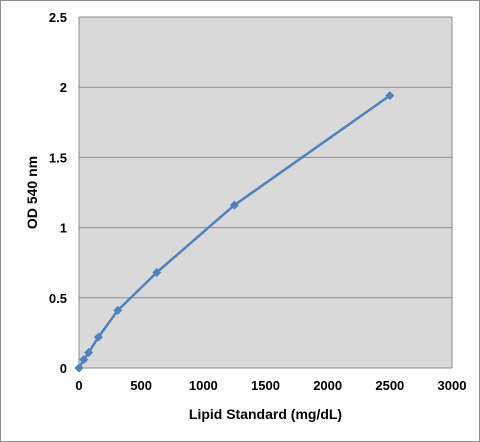 This screenshot has height=442, width=480. Describe the element at coordinates (58, 193) in the screenshot. I see `y-tick-labels: 0 0.5 1 1.5 2 2.5` at that location.